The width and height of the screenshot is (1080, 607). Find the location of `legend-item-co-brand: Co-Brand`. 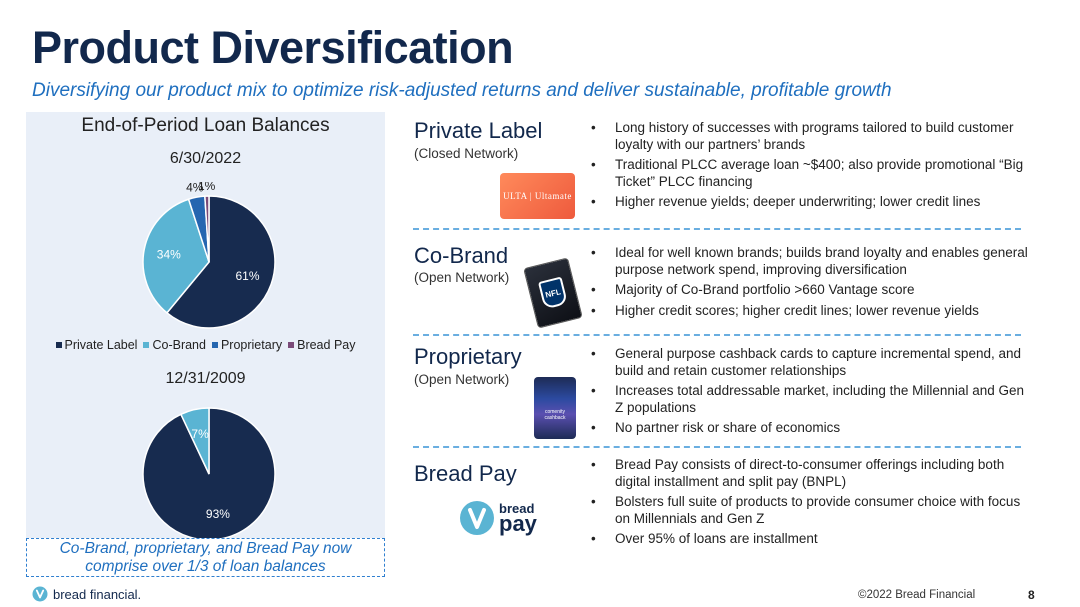

legend-item-co-brand: Co-Brand is located at coordinates (174, 345).